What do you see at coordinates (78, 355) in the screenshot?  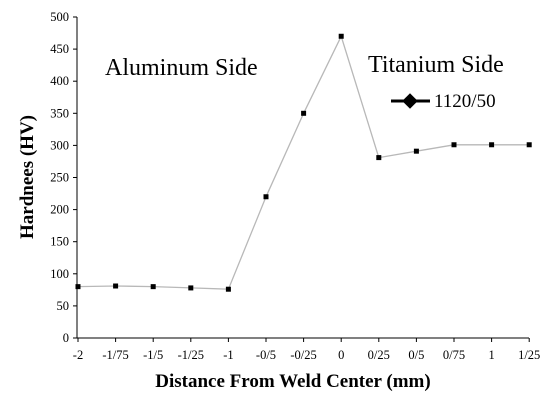 I see `x-tick-label: -2` at bounding box center [78, 355].